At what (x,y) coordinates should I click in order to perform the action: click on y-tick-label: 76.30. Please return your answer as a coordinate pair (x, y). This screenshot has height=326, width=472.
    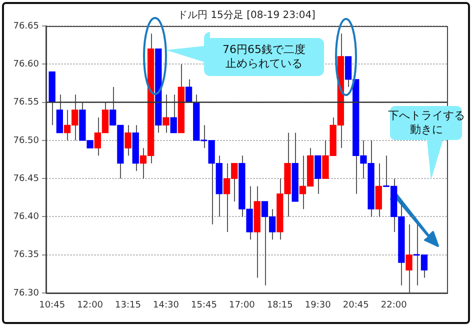
    Looking at the image, I should click on (26, 293).